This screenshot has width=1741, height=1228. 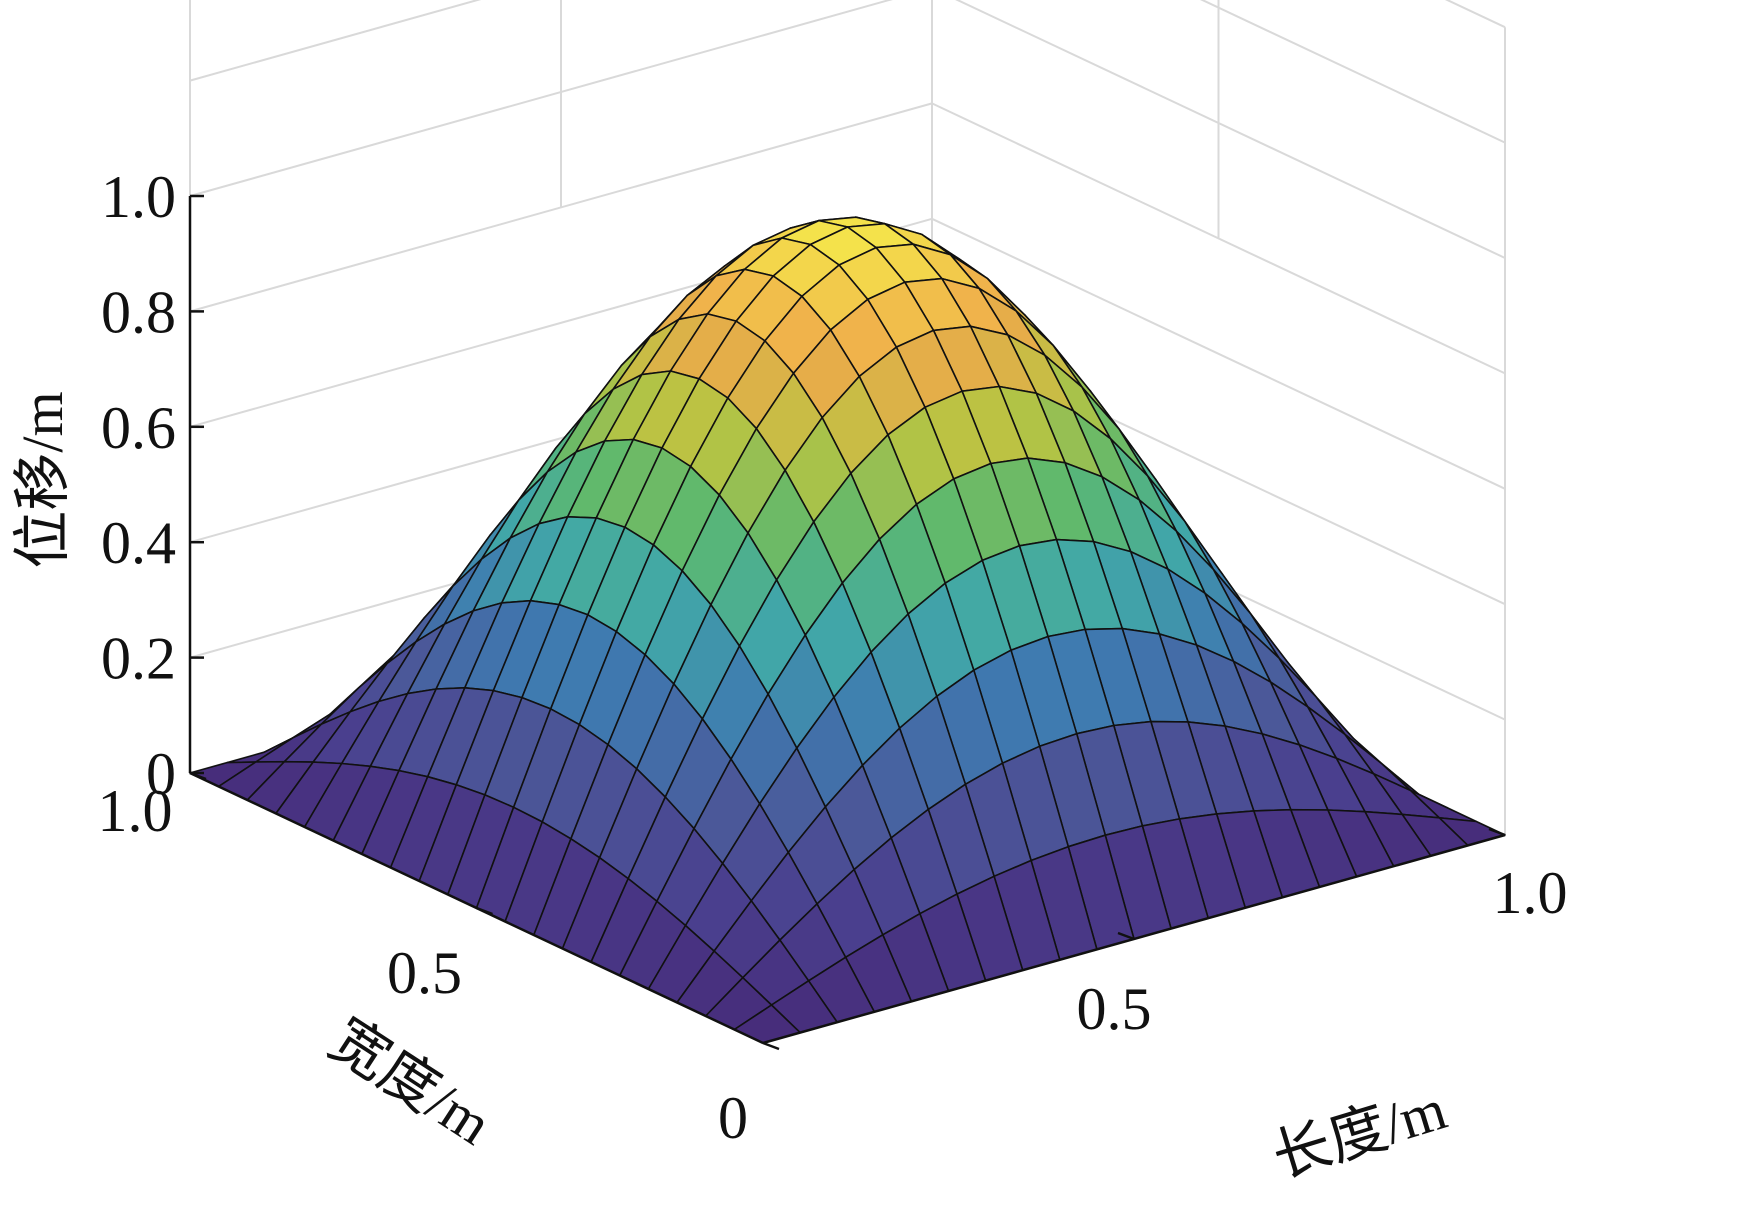 I want to click on z-tick-label: 0.6, so click(x=138, y=428).